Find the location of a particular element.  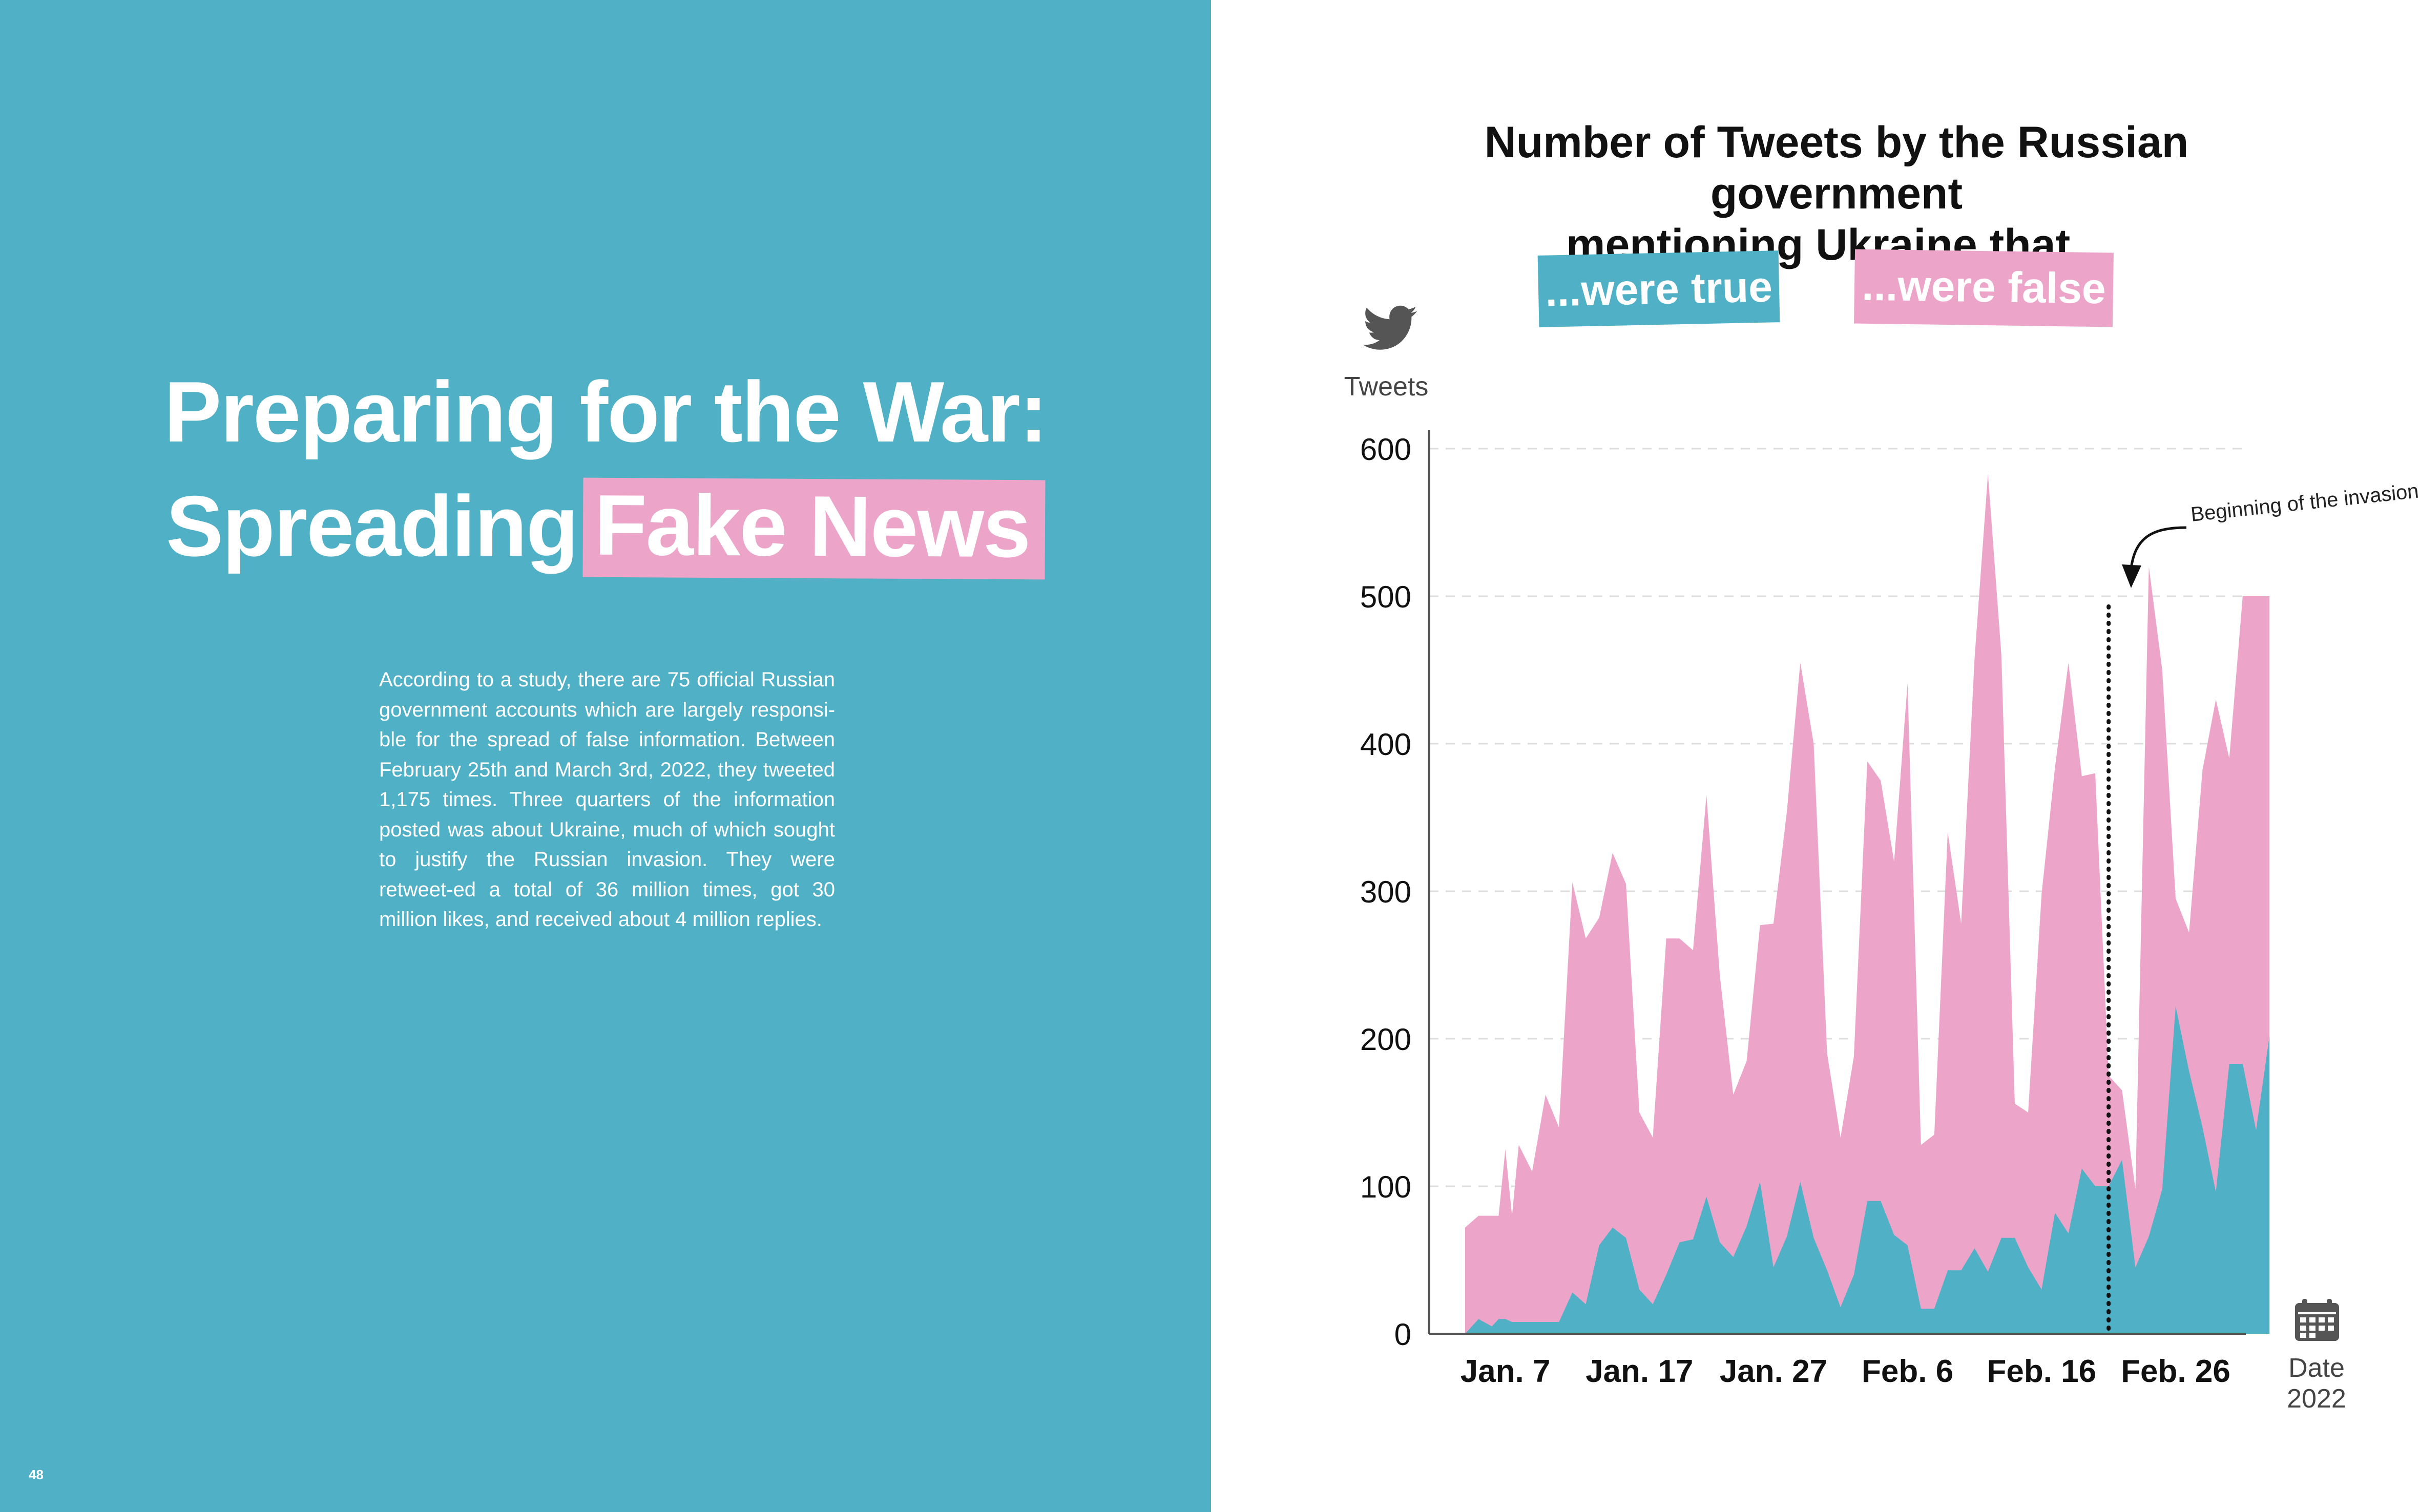

y-tick-label: 600 is located at coordinates (1385, 449).